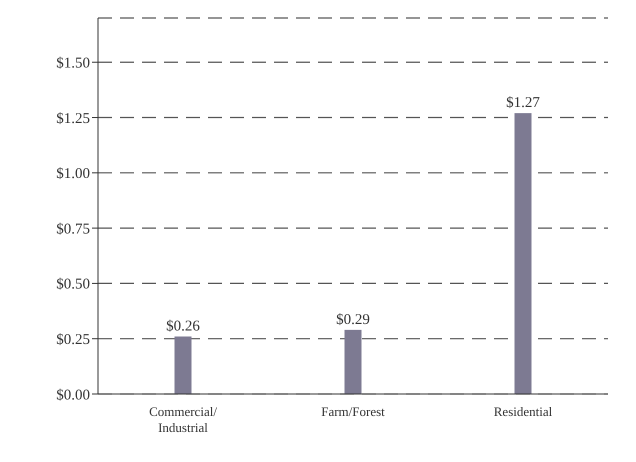 This screenshot has height=462, width=636. Describe the element at coordinates (523, 103) in the screenshot. I see `data-label: $1.27` at that location.